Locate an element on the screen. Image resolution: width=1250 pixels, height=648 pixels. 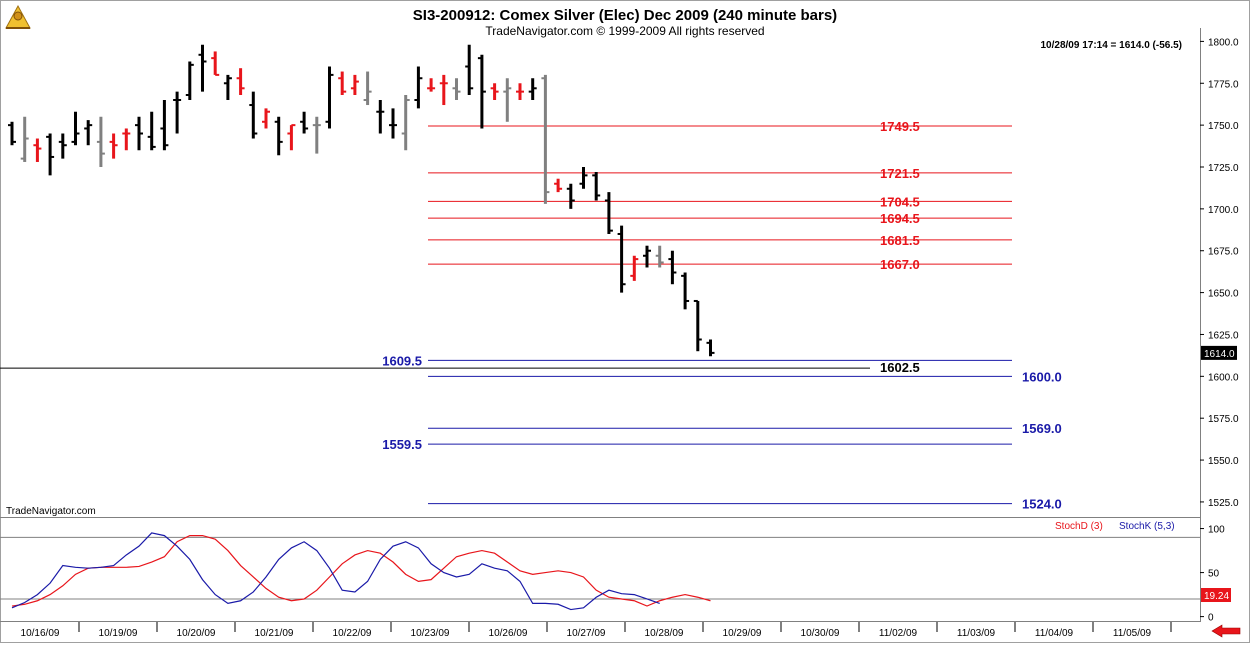
stoch-series-line is located at coordinates (361, 571).